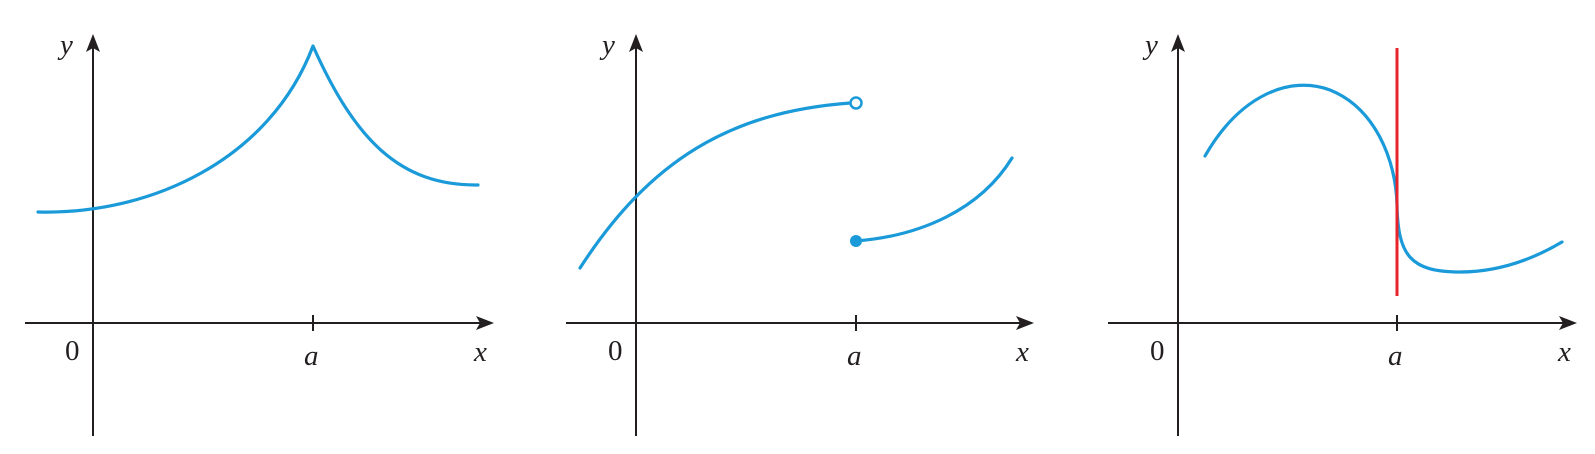  What do you see at coordinates (1157, 351) in the screenshot?
I see `panel-3-origin-label: 0` at bounding box center [1157, 351].